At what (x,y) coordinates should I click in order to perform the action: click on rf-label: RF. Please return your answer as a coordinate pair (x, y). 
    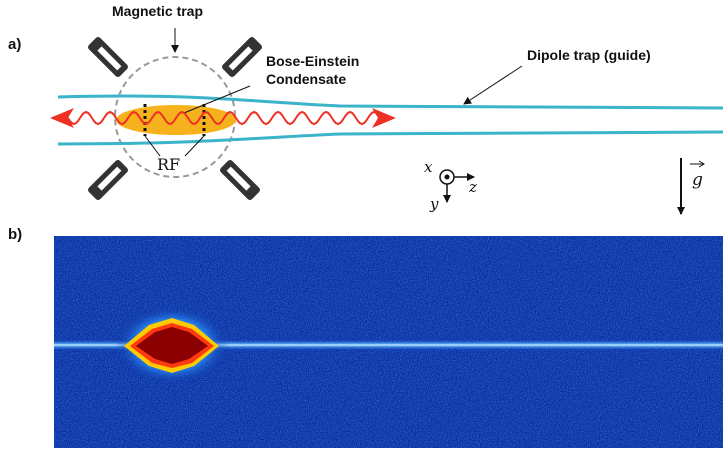
    Looking at the image, I should click on (169, 164).